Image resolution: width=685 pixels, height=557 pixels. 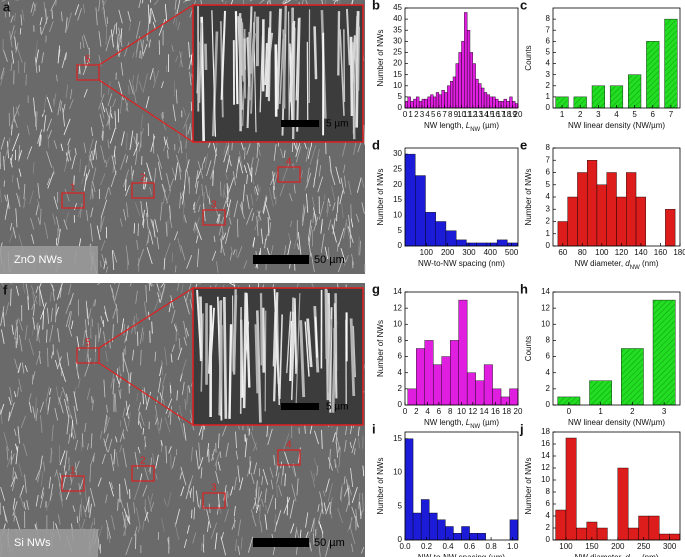 What do you see at coordinates (329, 543) in the screenshot?
I see `scale-label: 50 µm` at bounding box center [329, 543].